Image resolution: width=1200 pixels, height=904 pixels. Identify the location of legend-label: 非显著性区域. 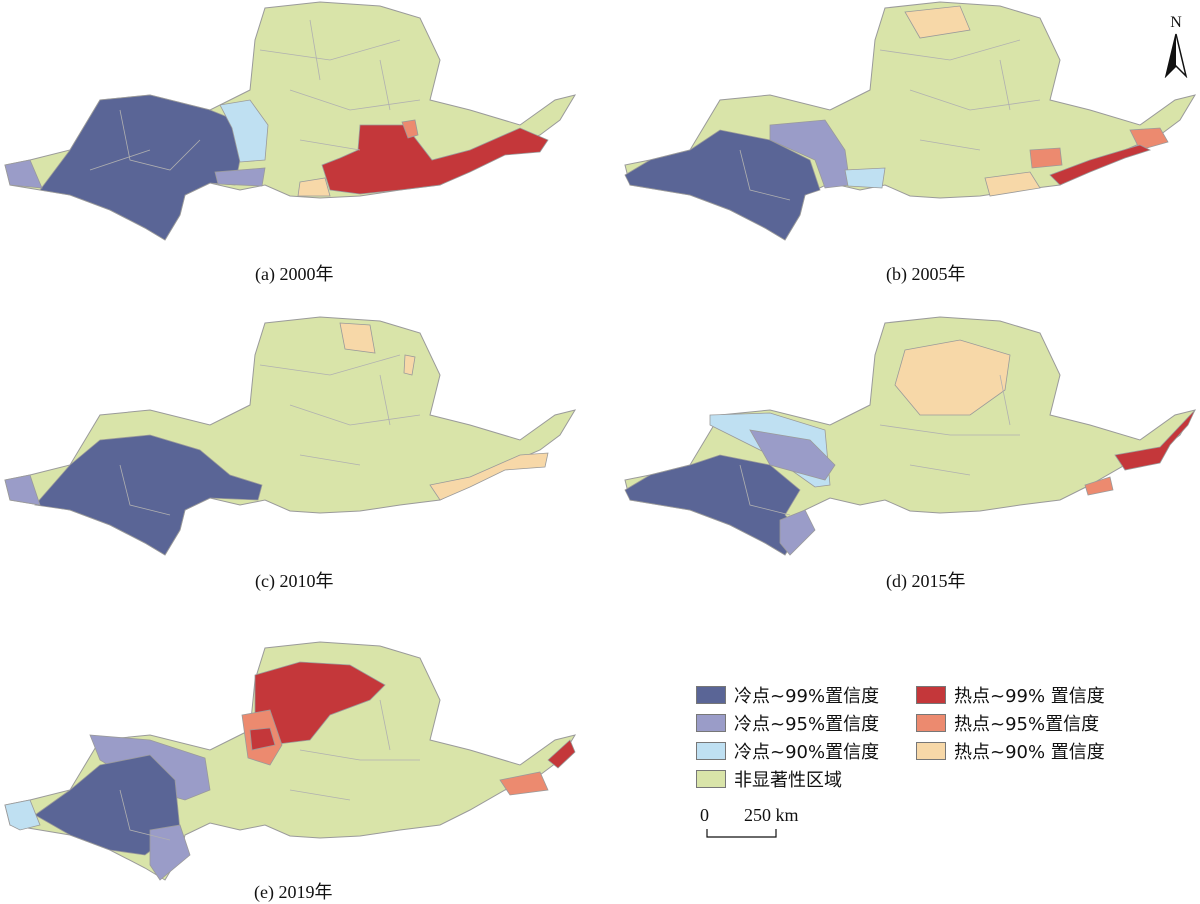
(788, 780).